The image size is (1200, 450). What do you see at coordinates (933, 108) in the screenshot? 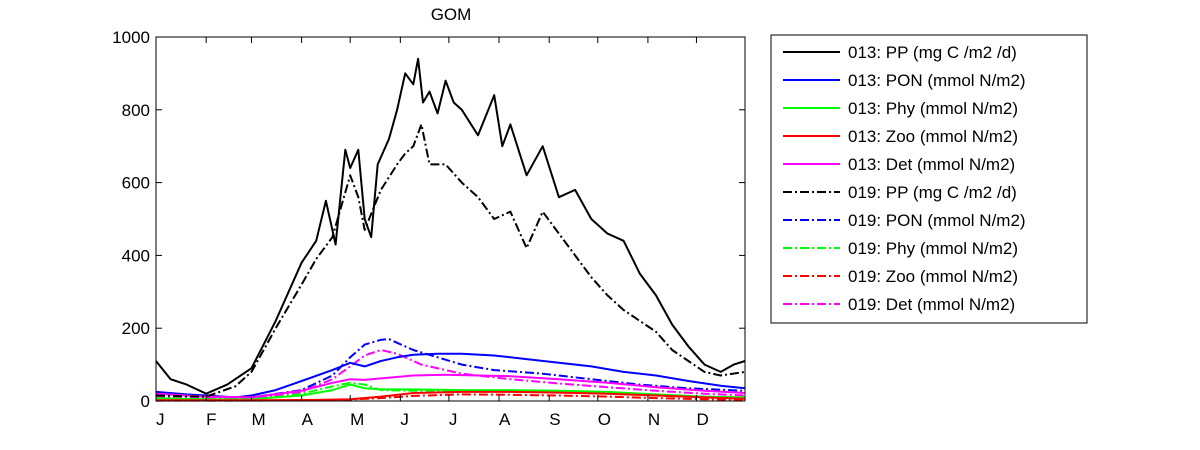
I see `legend-label: 013: Phy (mmol N/m2)` at bounding box center [933, 108].